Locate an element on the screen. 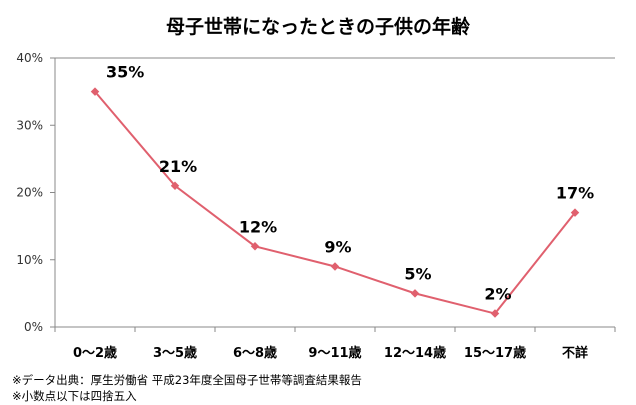 The width and height of the screenshot is (636, 405). data-label: 2% is located at coordinates (497, 294).